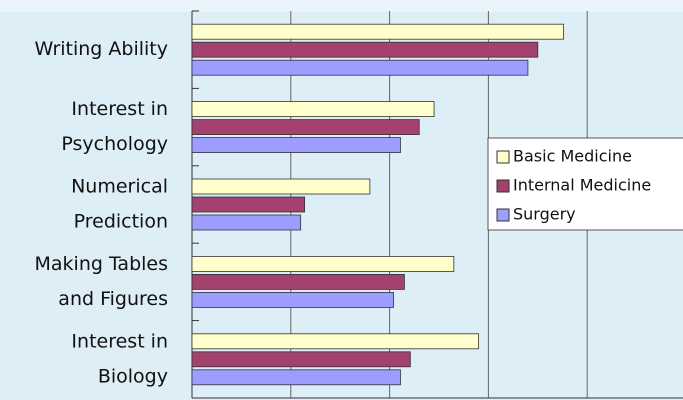  I want to click on legend-box, so click(585, 184).